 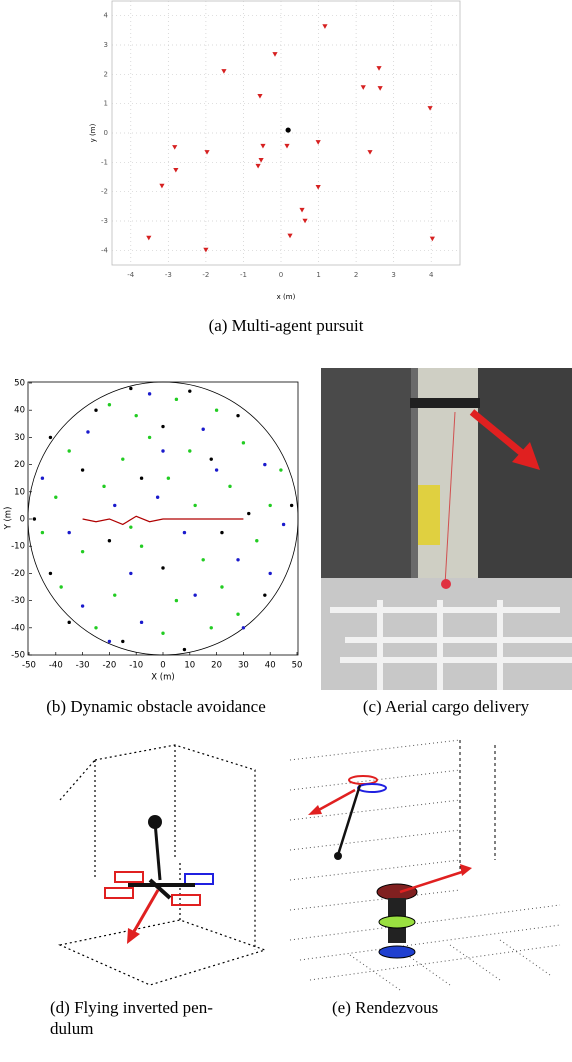 I want to click on x-axis-label: X (m), so click(x=162, y=678).